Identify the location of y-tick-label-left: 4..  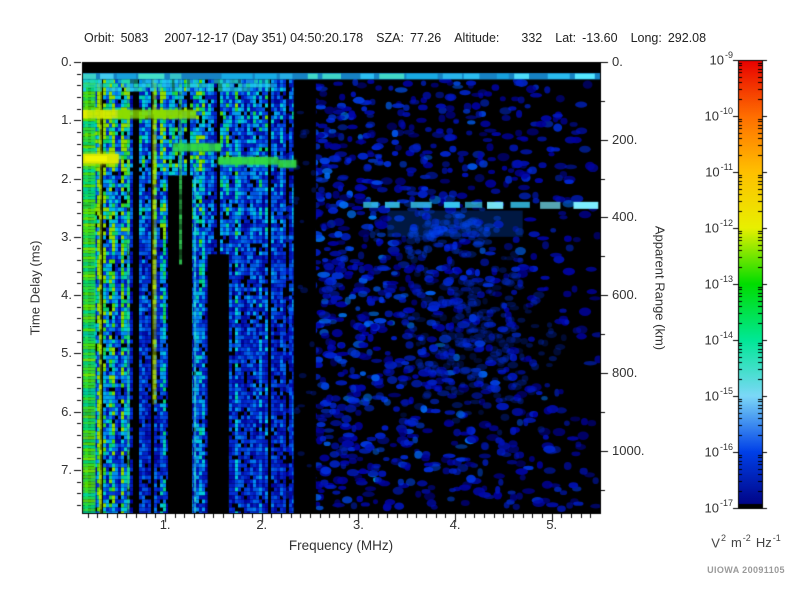
(66, 295).